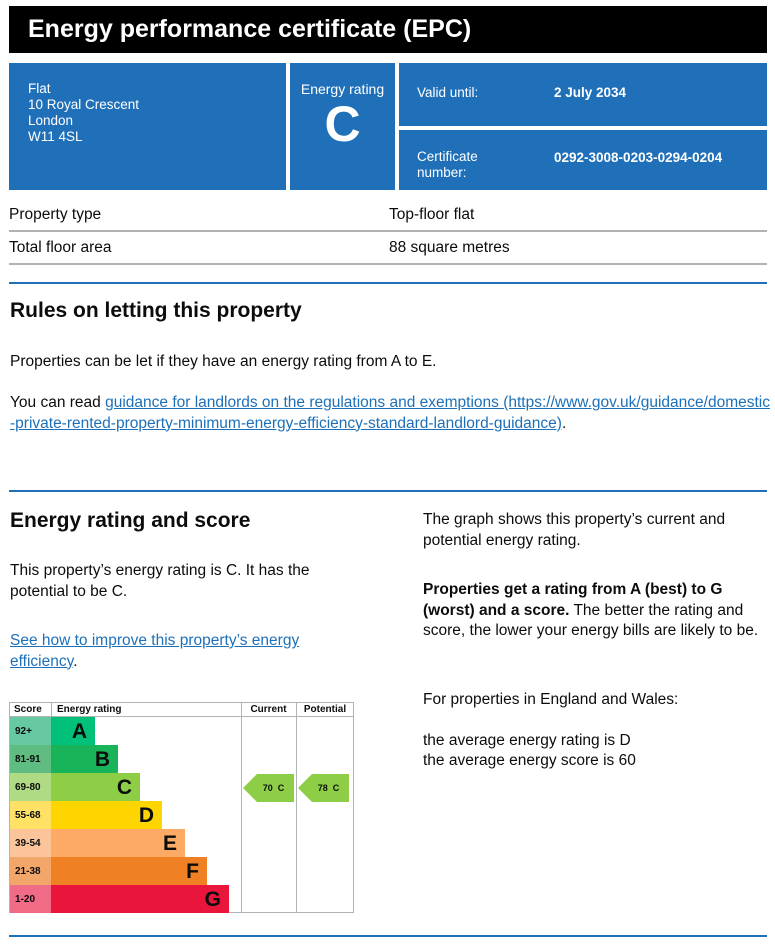 This screenshot has width=775, height=945. I want to click on guidance-prefix: You can read, so click(58, 402).